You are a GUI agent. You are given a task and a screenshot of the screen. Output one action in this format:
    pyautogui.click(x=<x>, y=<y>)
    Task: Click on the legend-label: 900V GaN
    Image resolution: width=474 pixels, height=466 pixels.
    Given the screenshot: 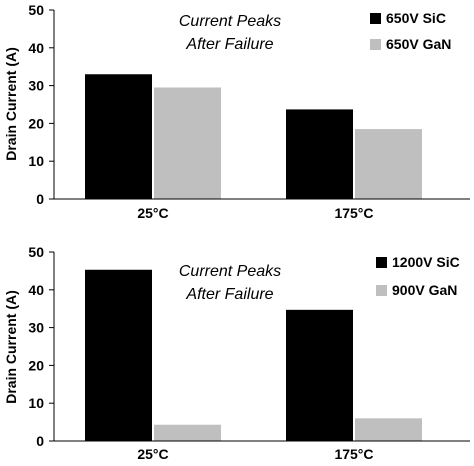 What is the action you would take?
    pyautogui.click(x=424, y=290)
    